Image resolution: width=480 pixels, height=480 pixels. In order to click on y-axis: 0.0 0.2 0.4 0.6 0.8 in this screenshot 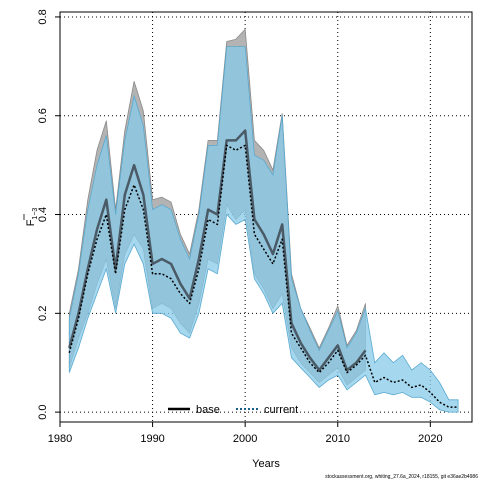, I will do `click(48, 214)`.